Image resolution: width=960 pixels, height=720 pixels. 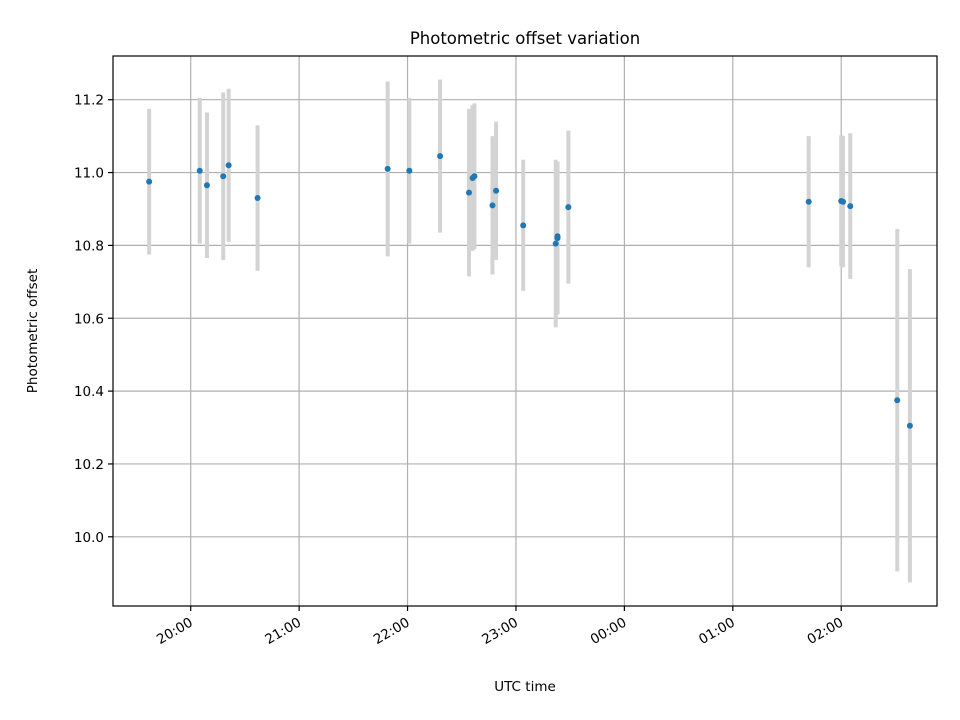 I want to click on y-tick-label: 10.2, so click(x=89, y=465).